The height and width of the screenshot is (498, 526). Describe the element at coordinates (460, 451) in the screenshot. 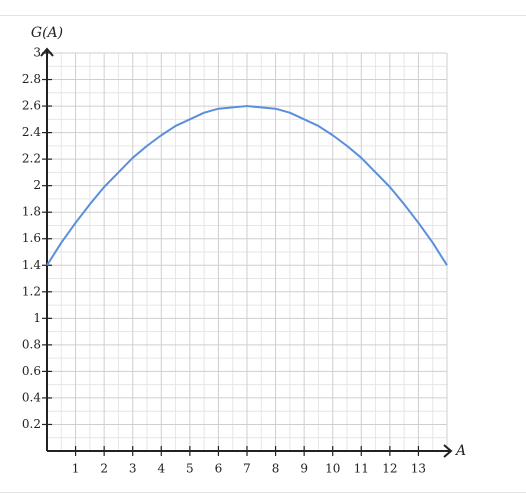

I see `x-axis-label: A` at that location.